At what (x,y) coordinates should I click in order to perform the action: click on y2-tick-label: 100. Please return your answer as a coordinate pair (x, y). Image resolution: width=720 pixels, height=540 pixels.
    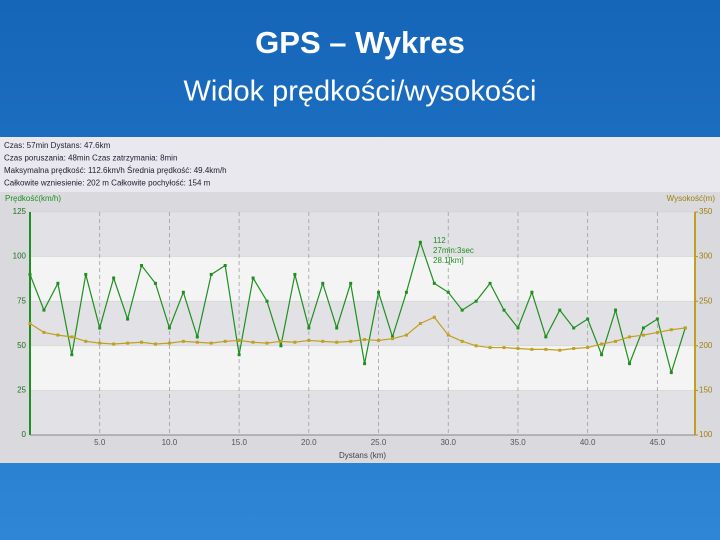
    Looking at the image, I should click on (706, 434).